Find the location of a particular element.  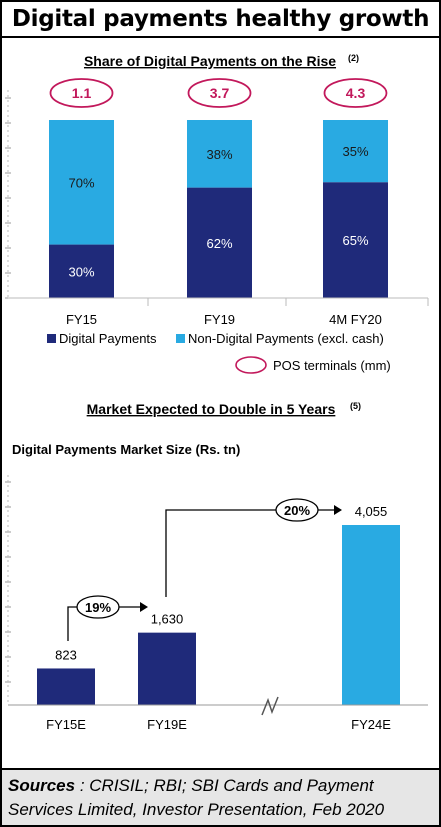

bar-non-digital-4M FY20 is located at coordinates (355, 151).